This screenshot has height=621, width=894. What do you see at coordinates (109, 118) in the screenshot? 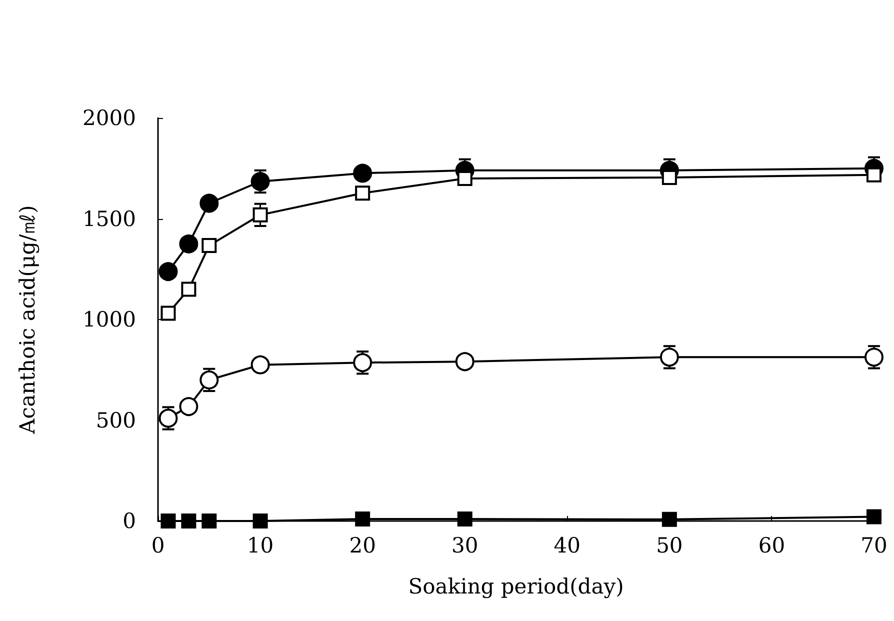
I see `y-tick-label: 2000` at bounding box center [109, 118].